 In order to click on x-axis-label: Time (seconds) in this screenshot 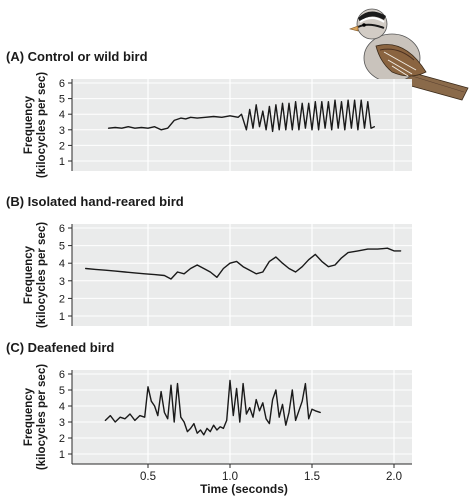, I will do `click(244, 489)`.